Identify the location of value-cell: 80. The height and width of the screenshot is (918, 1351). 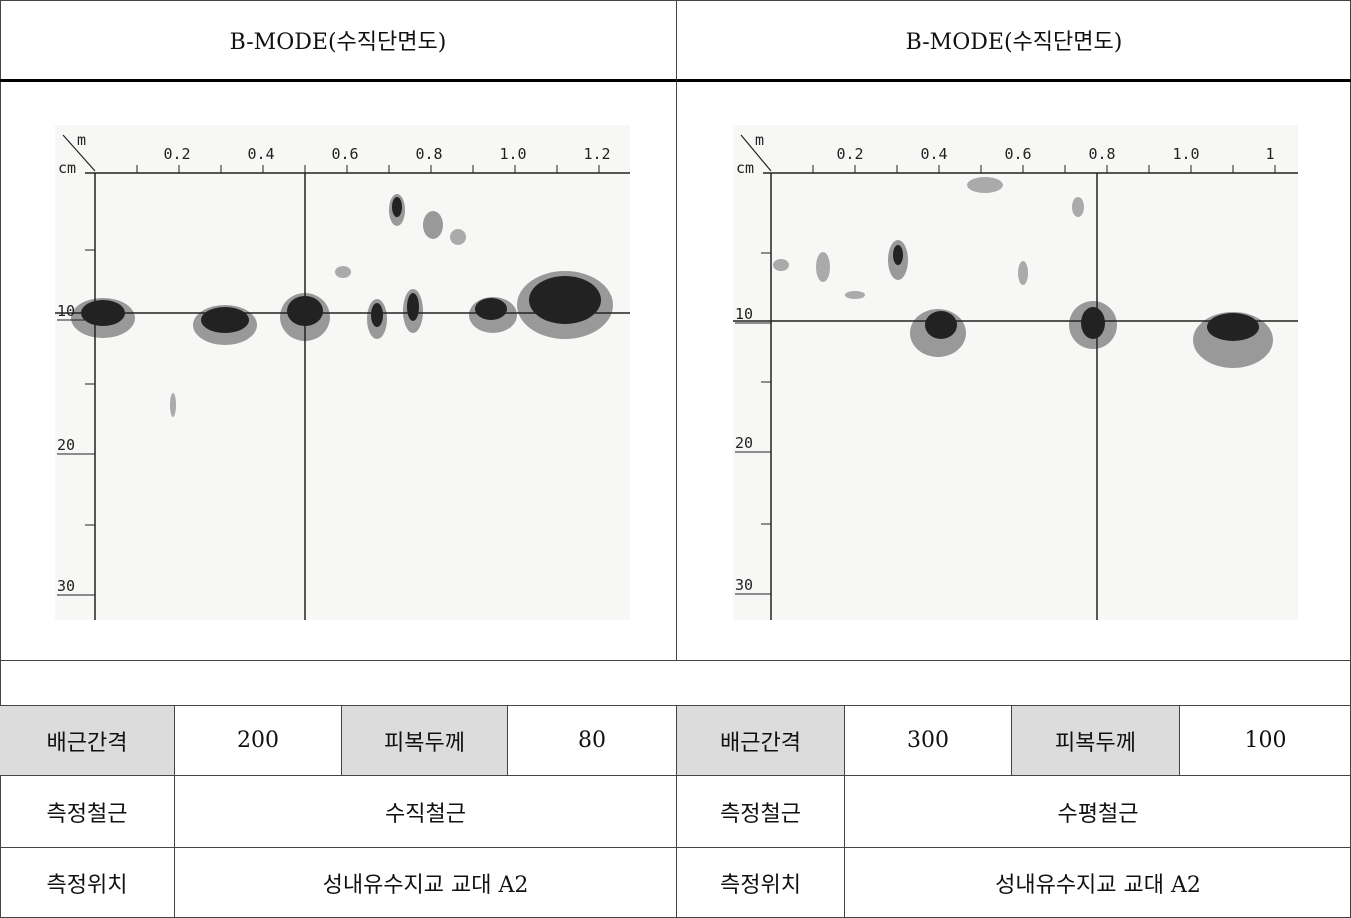
(592, 741).